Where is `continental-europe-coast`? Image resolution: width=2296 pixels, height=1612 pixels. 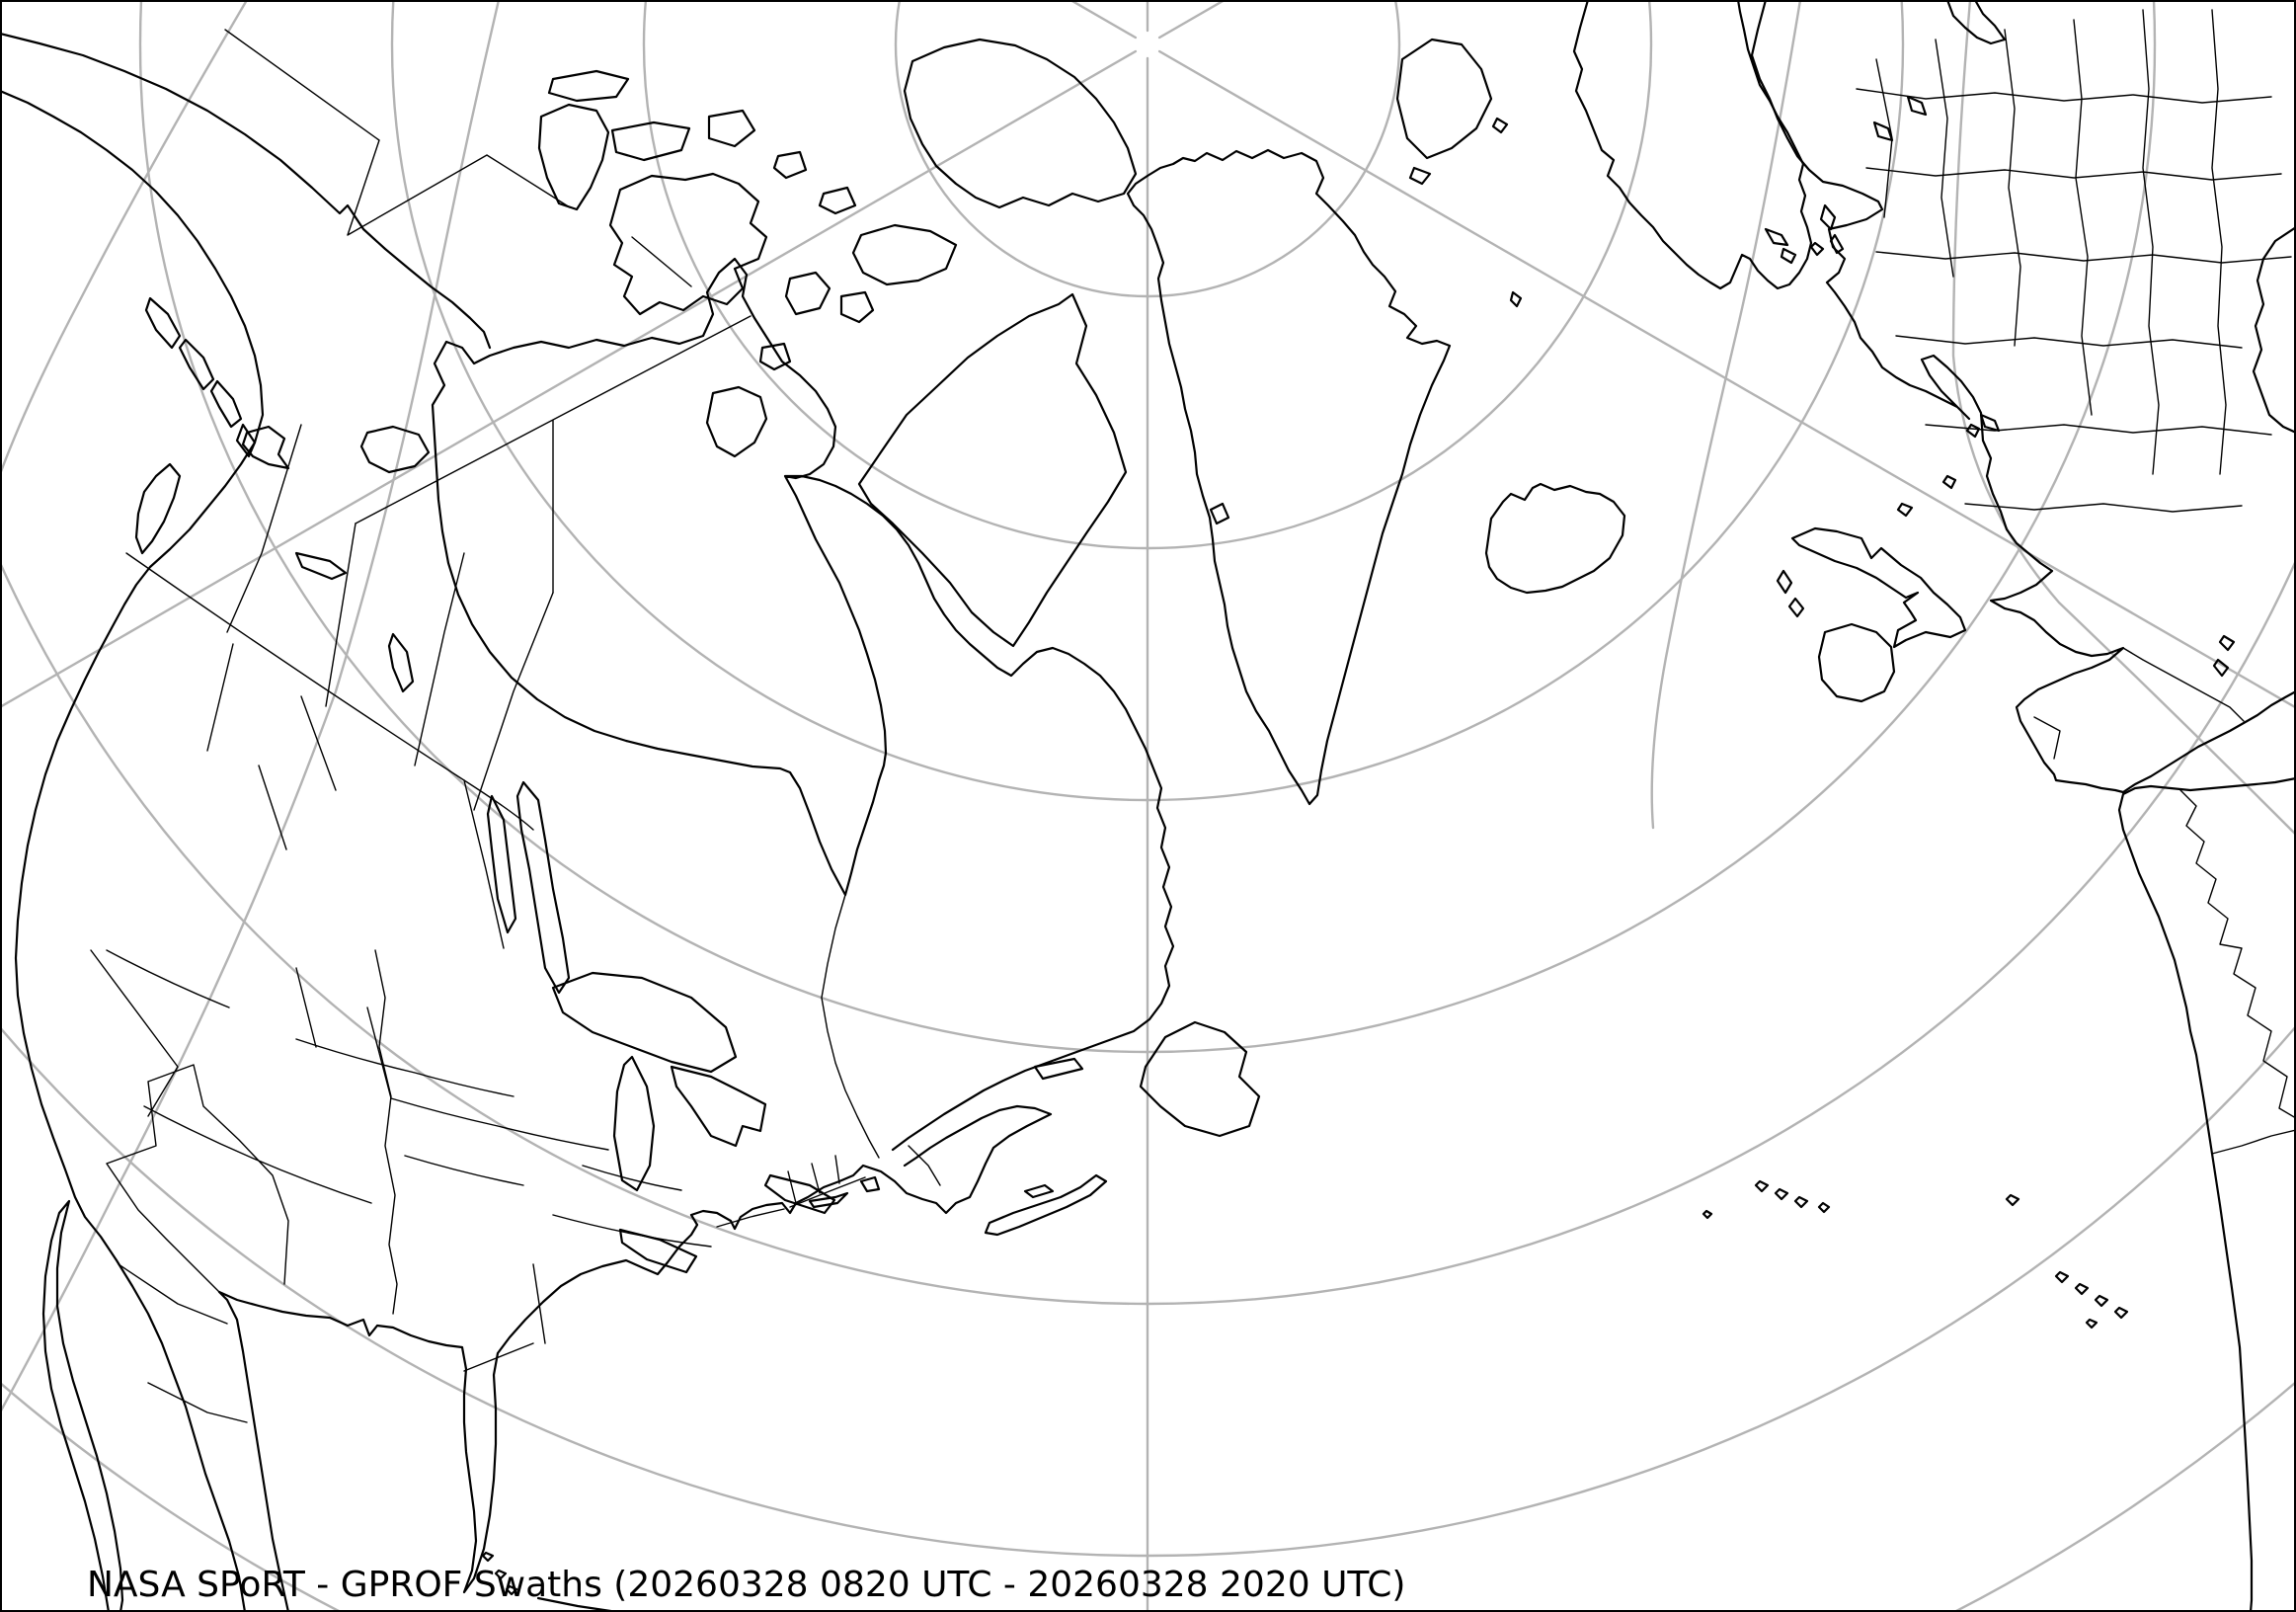 continental-europe-coast is located at coordinates (2023, 397).